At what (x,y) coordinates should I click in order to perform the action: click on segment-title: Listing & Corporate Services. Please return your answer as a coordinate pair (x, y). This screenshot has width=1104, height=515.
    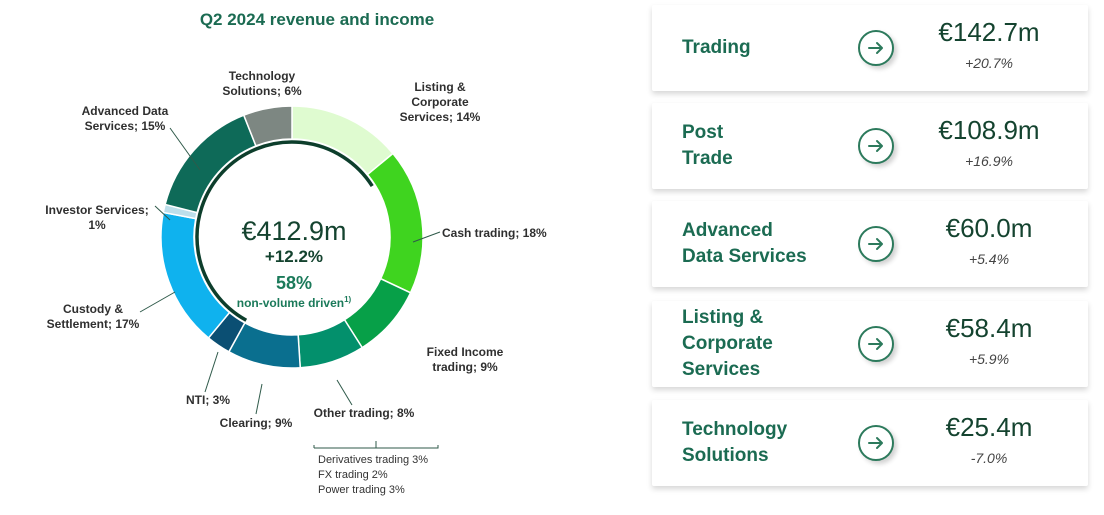
    Looking at the image, I should click on (767, 344).